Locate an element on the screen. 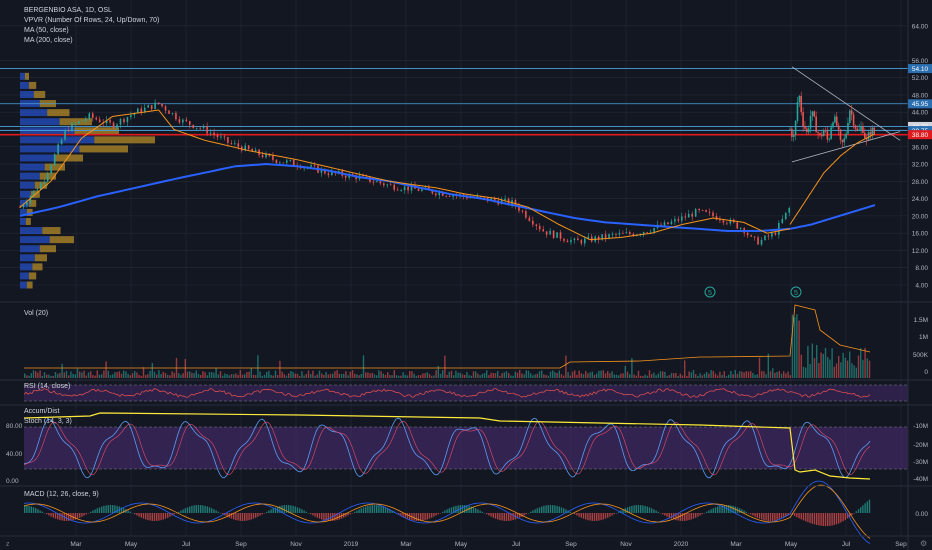  macd-pane-label: MACD (12, 26, close, 9) is located at coordinates (61, 494).